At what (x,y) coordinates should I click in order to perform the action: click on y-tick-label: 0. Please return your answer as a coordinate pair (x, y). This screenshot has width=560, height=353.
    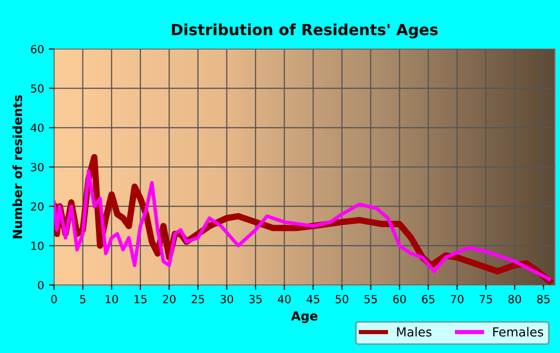
    Looking at the image, I should click on (41, 285).